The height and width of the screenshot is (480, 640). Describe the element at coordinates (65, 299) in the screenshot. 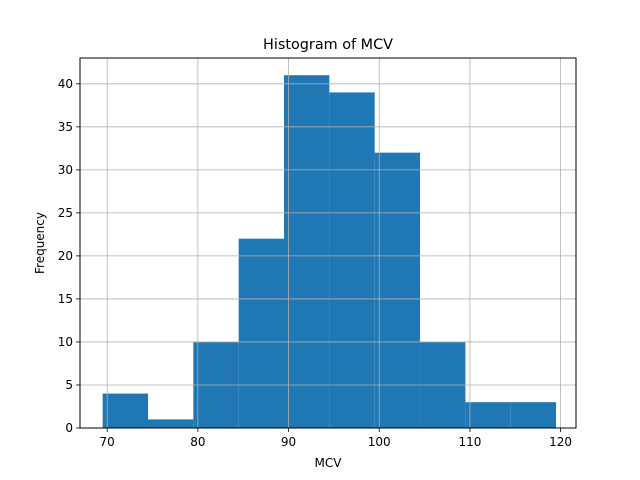

I see `y-tick-label-3: 15` at that location.